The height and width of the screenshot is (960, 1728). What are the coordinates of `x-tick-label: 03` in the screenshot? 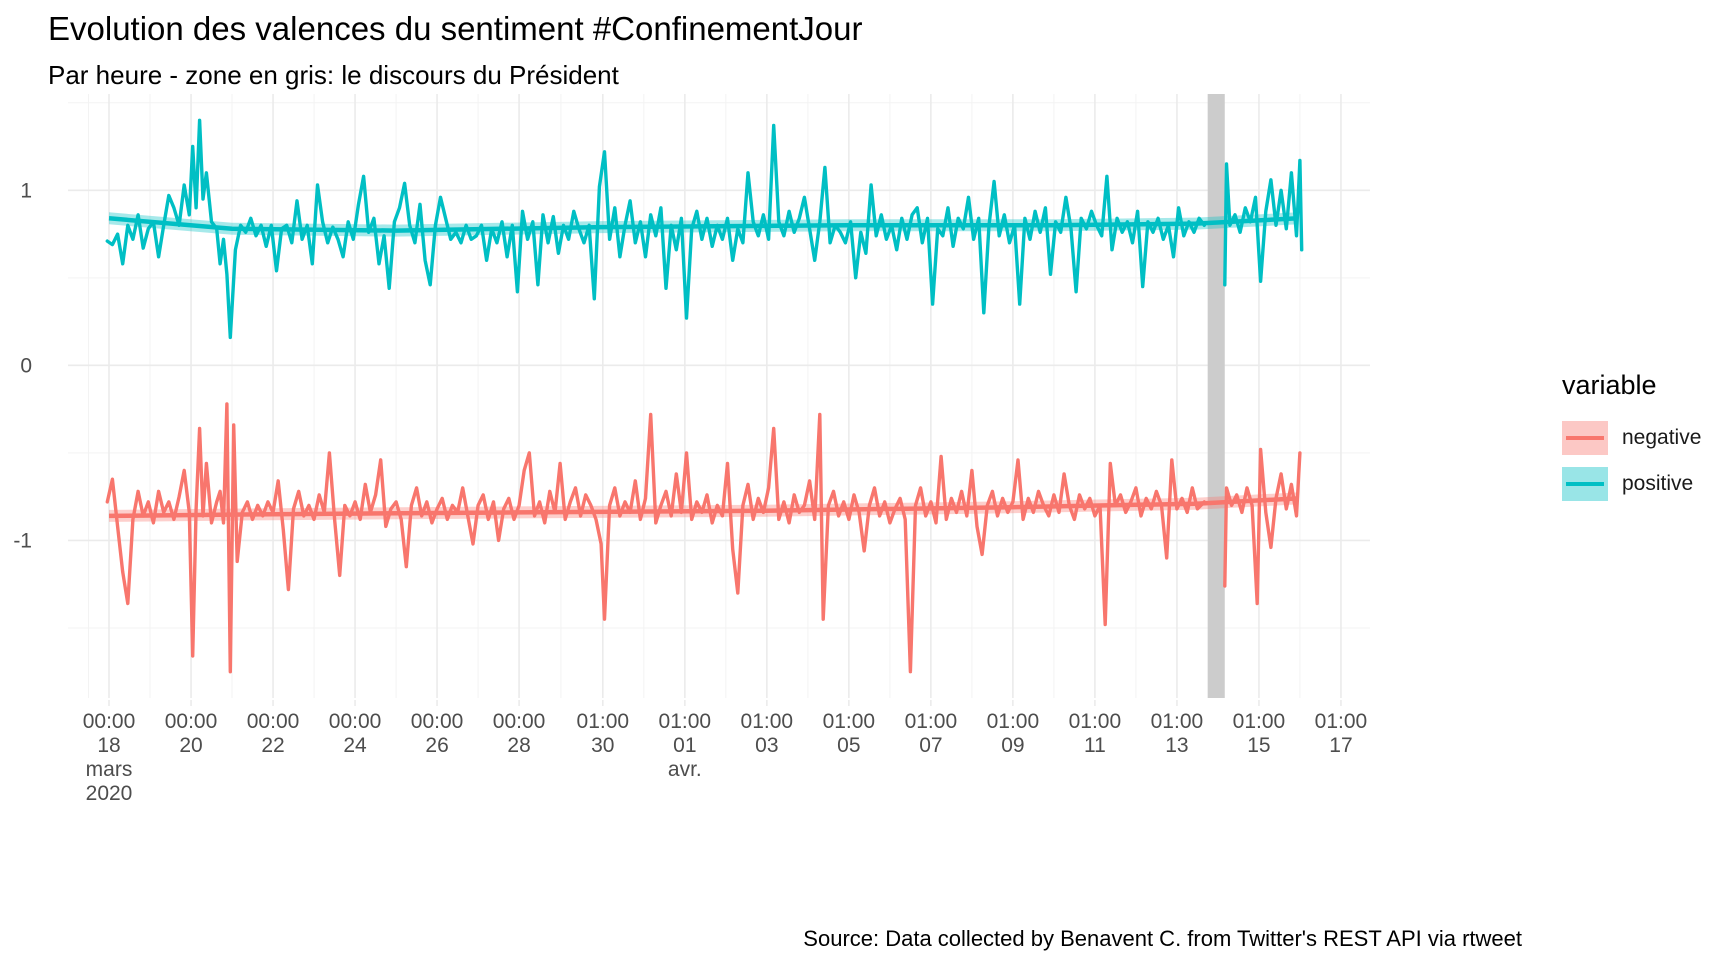 It's located at (766, 745).